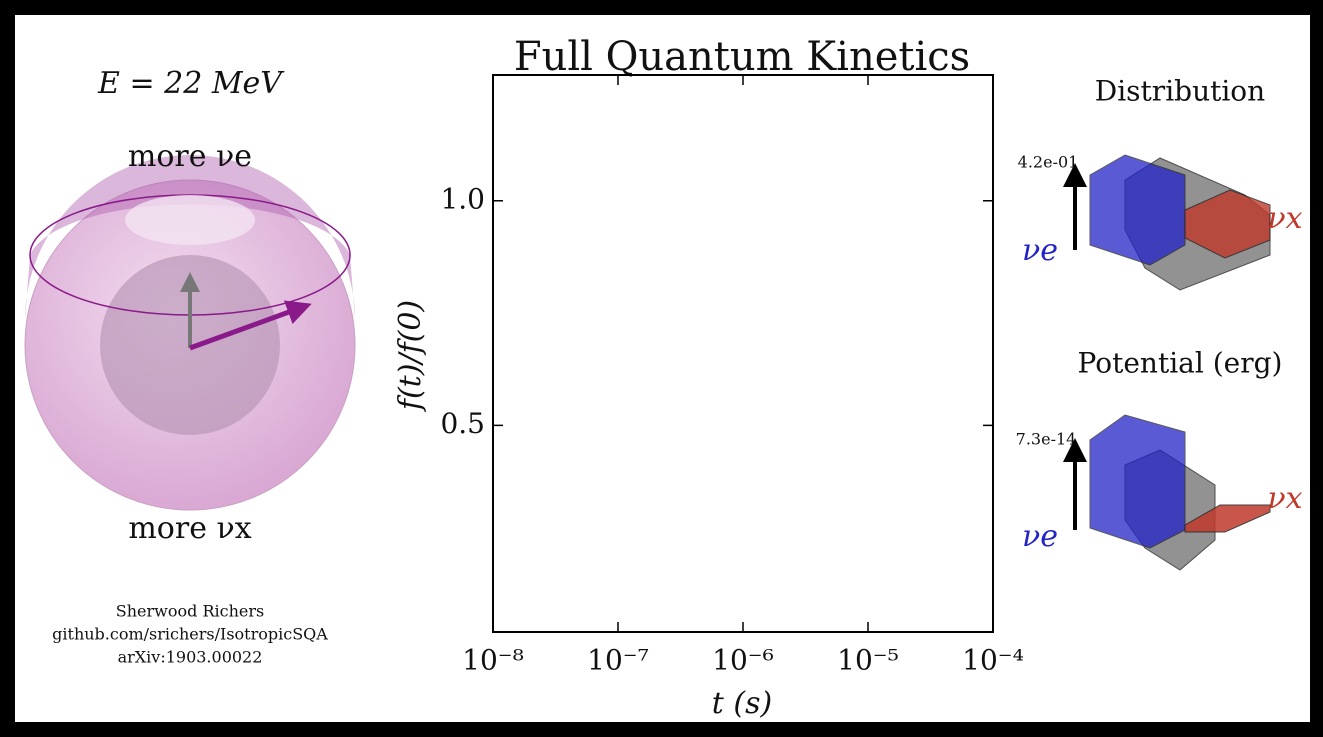 The image size is (1323, 737). Describe the element at coordinates (190, 634) in the screenshot. I see `credit: github.com/srichers/IsotropicSQA` at that location.